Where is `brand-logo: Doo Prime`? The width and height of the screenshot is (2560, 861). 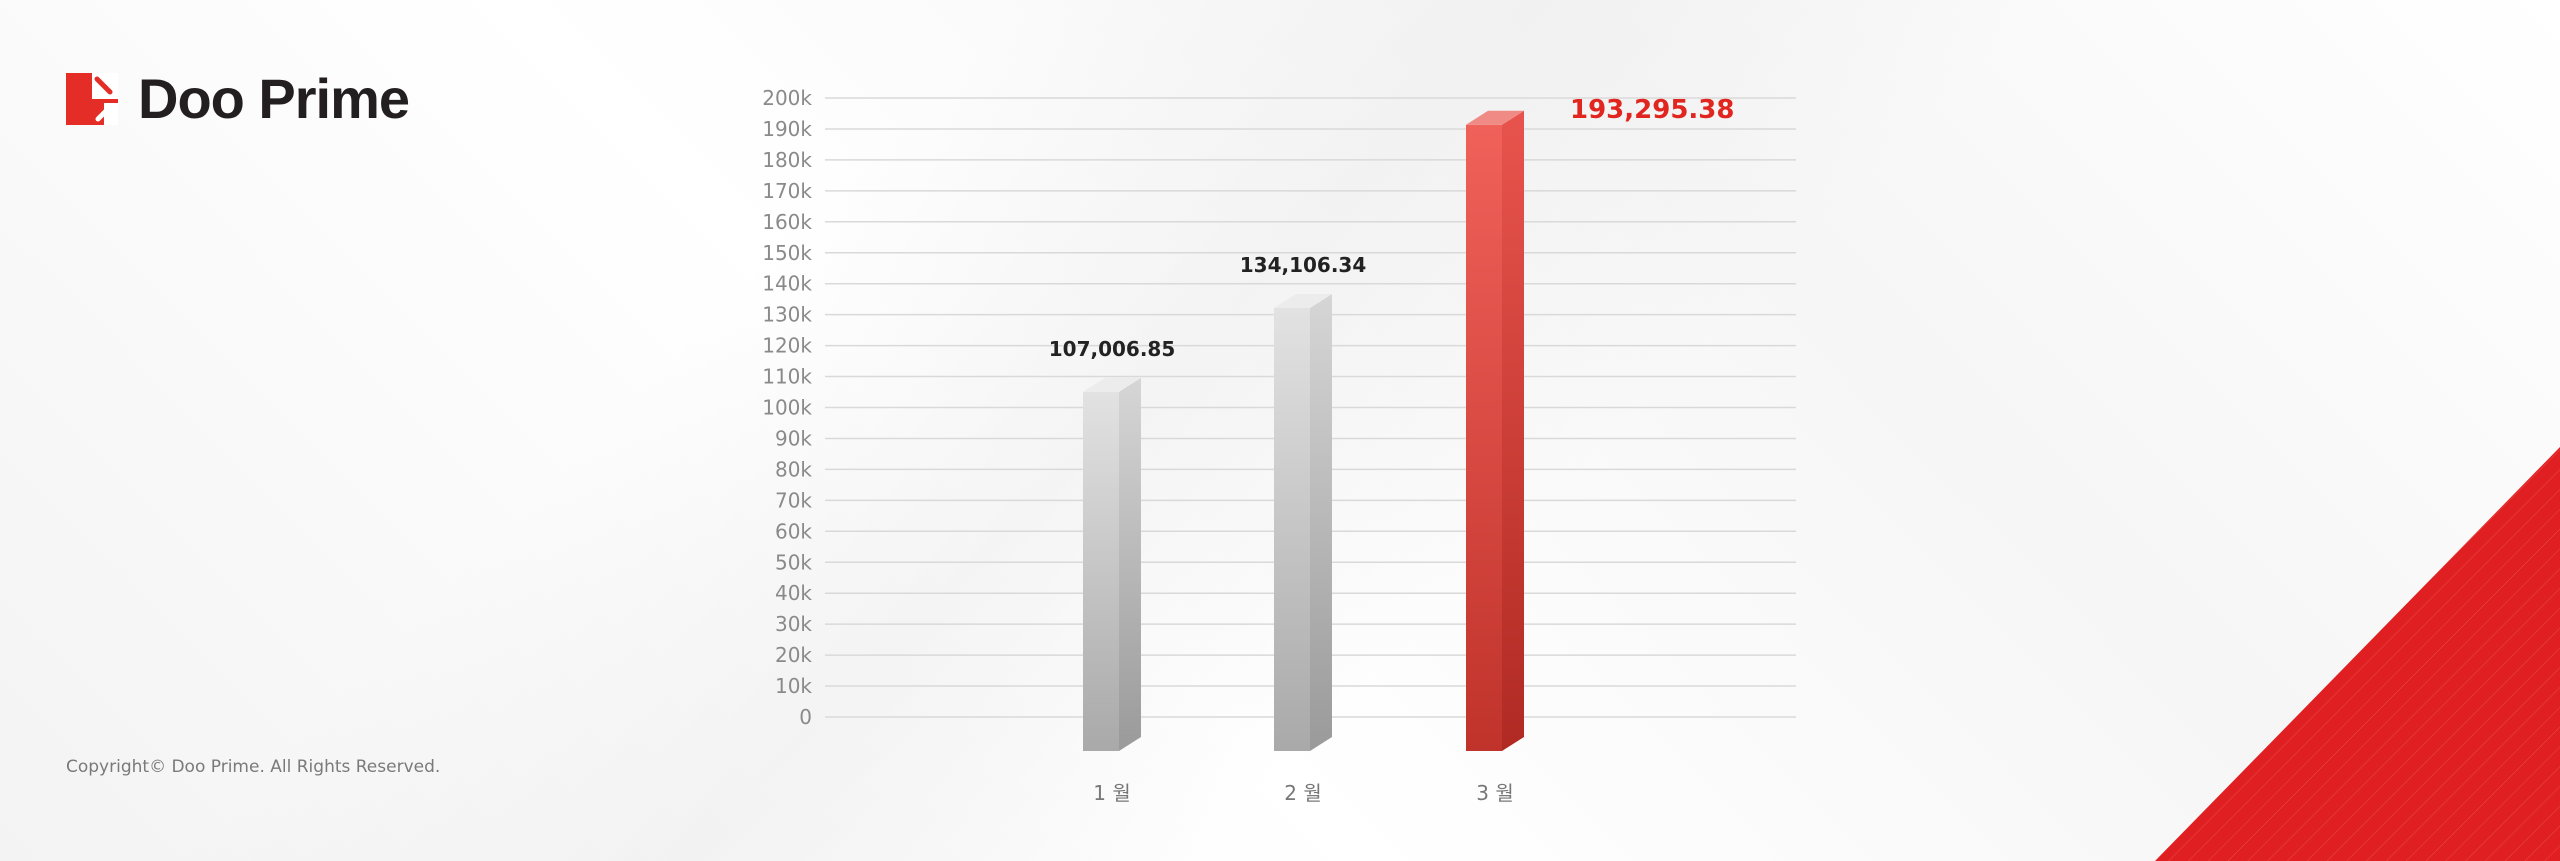 brand-logo: Doo Prime is located at coordinates (238, 98).